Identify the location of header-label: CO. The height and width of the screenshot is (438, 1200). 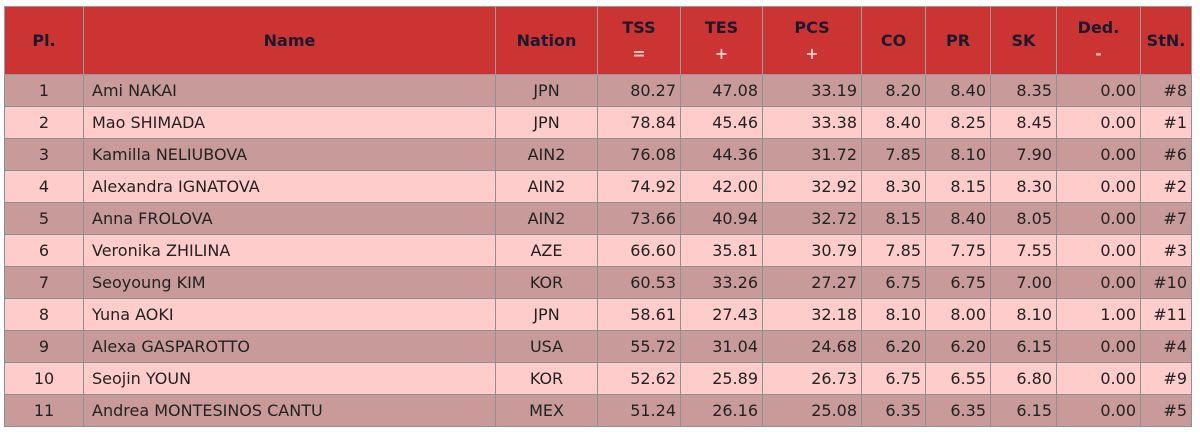
(893, 40).